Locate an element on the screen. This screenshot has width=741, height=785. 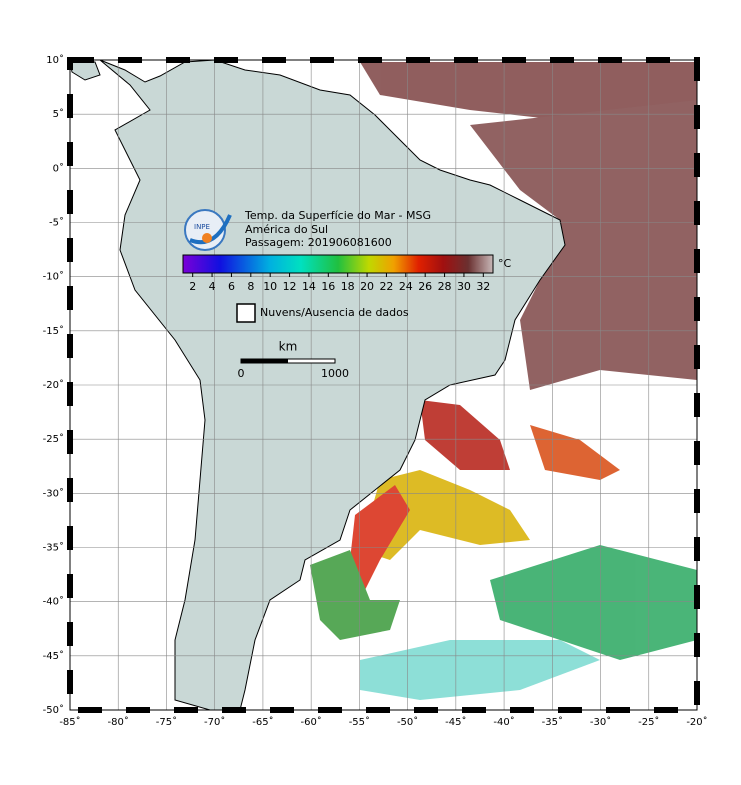
sst-front is located at coordinates (380, 542).